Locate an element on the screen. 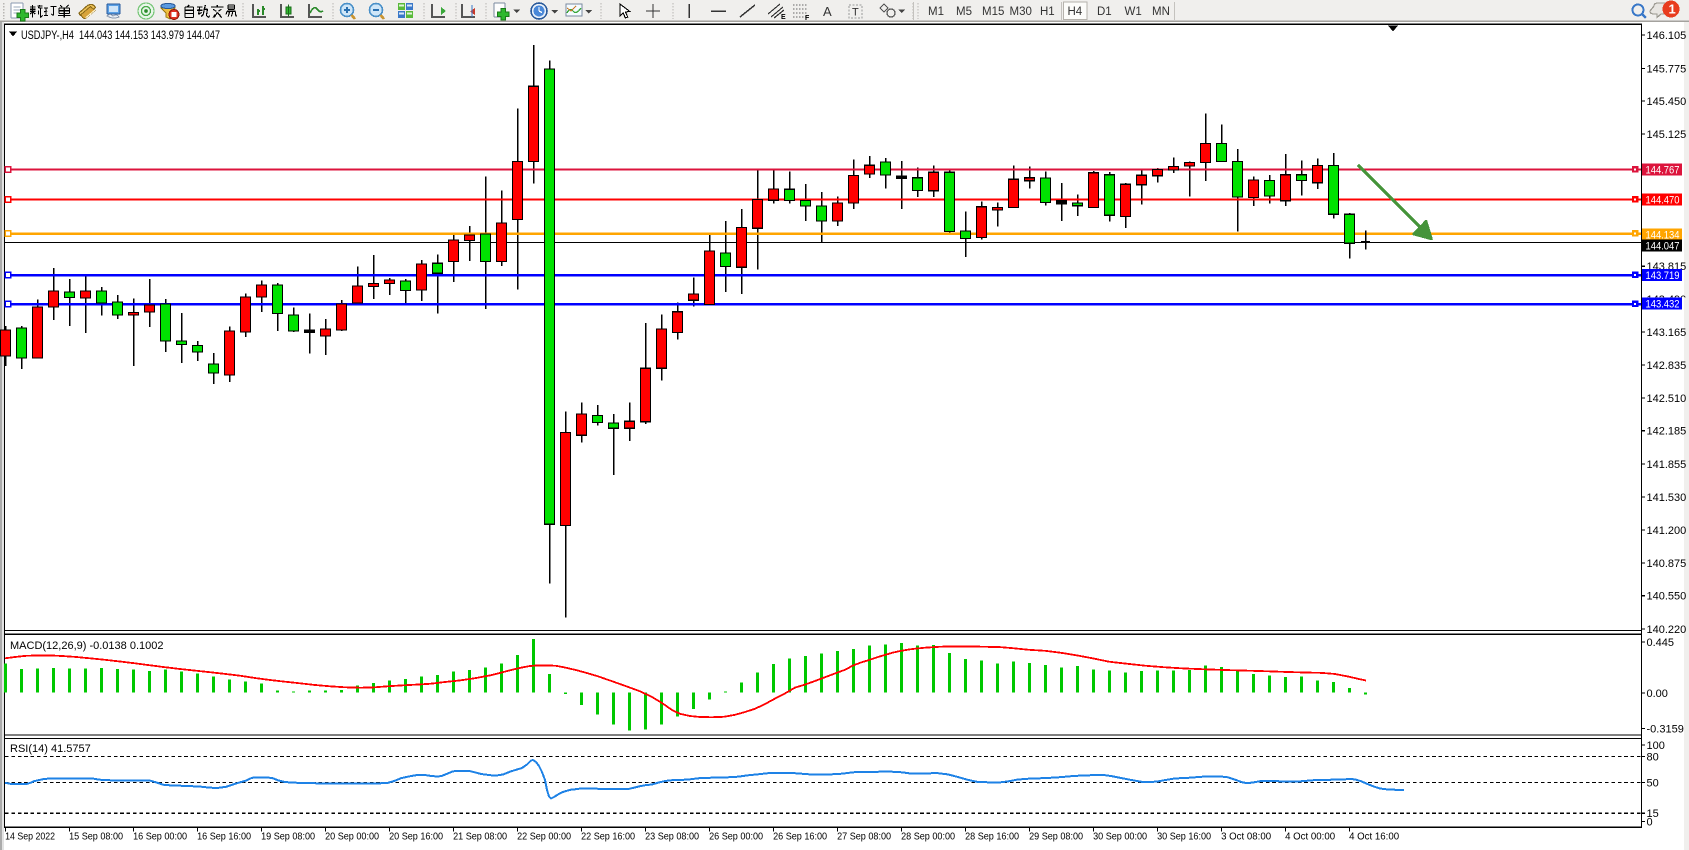  svg-text: 145.125 is located at coordinates (1667, 135).